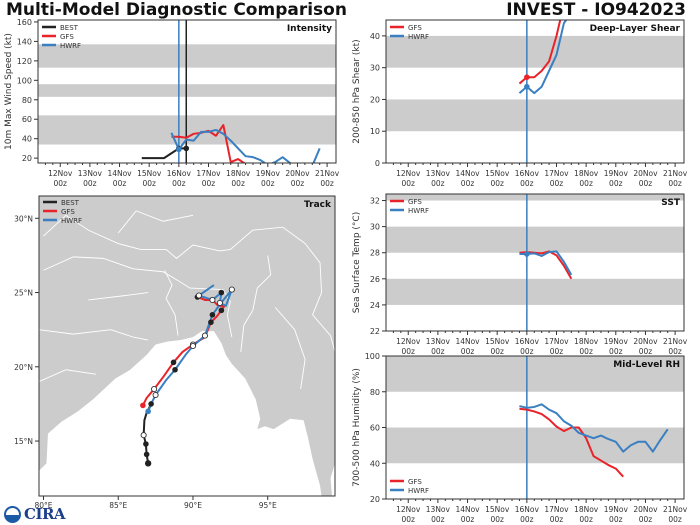 The height and width of the screenshot is (525, 700). What do you see at coordinates (372, 356) in the screenshot?
I see `y-tick-label: 100` at bounding box center [372, 356].